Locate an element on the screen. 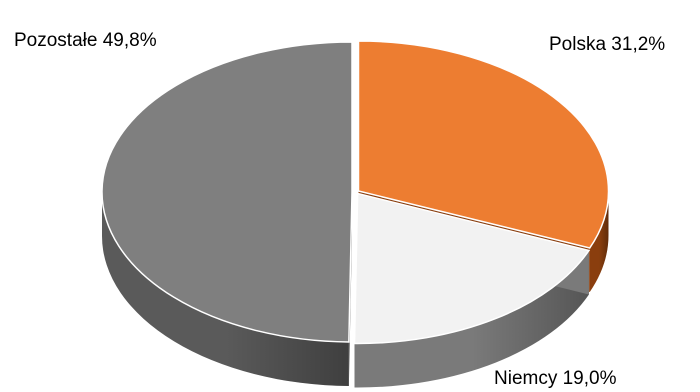  pie-slice-niemcy is located at coordinates (472, 268).